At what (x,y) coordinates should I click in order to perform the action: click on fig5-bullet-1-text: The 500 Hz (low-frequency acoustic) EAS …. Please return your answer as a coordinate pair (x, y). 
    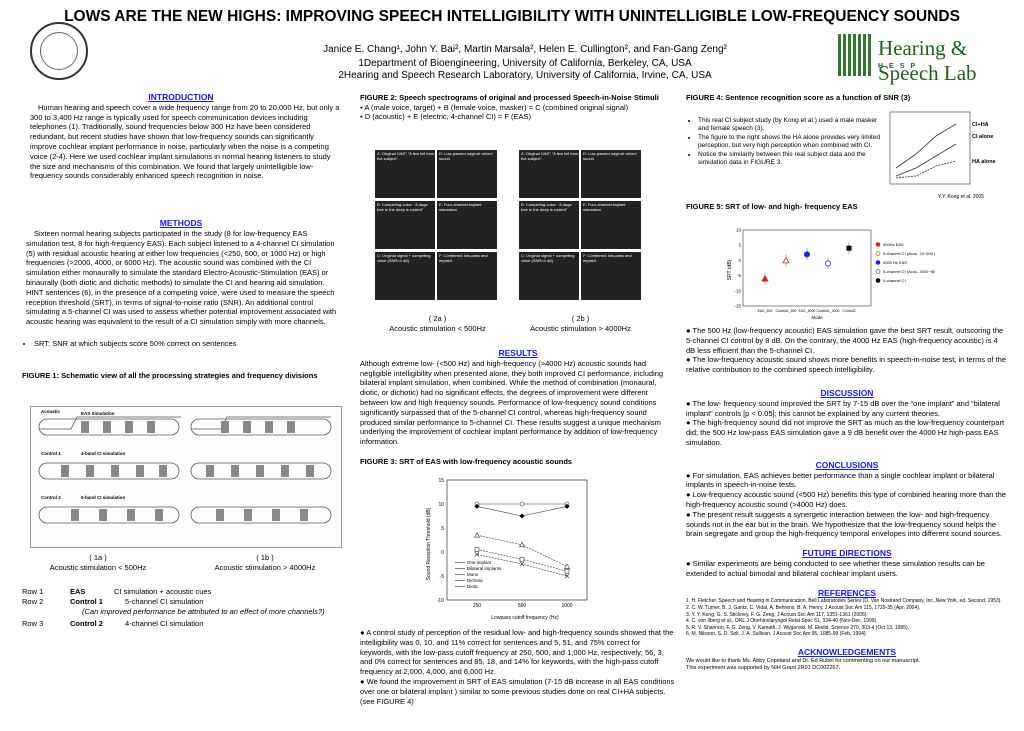
    Looking at the image, I should click on (845, 340).